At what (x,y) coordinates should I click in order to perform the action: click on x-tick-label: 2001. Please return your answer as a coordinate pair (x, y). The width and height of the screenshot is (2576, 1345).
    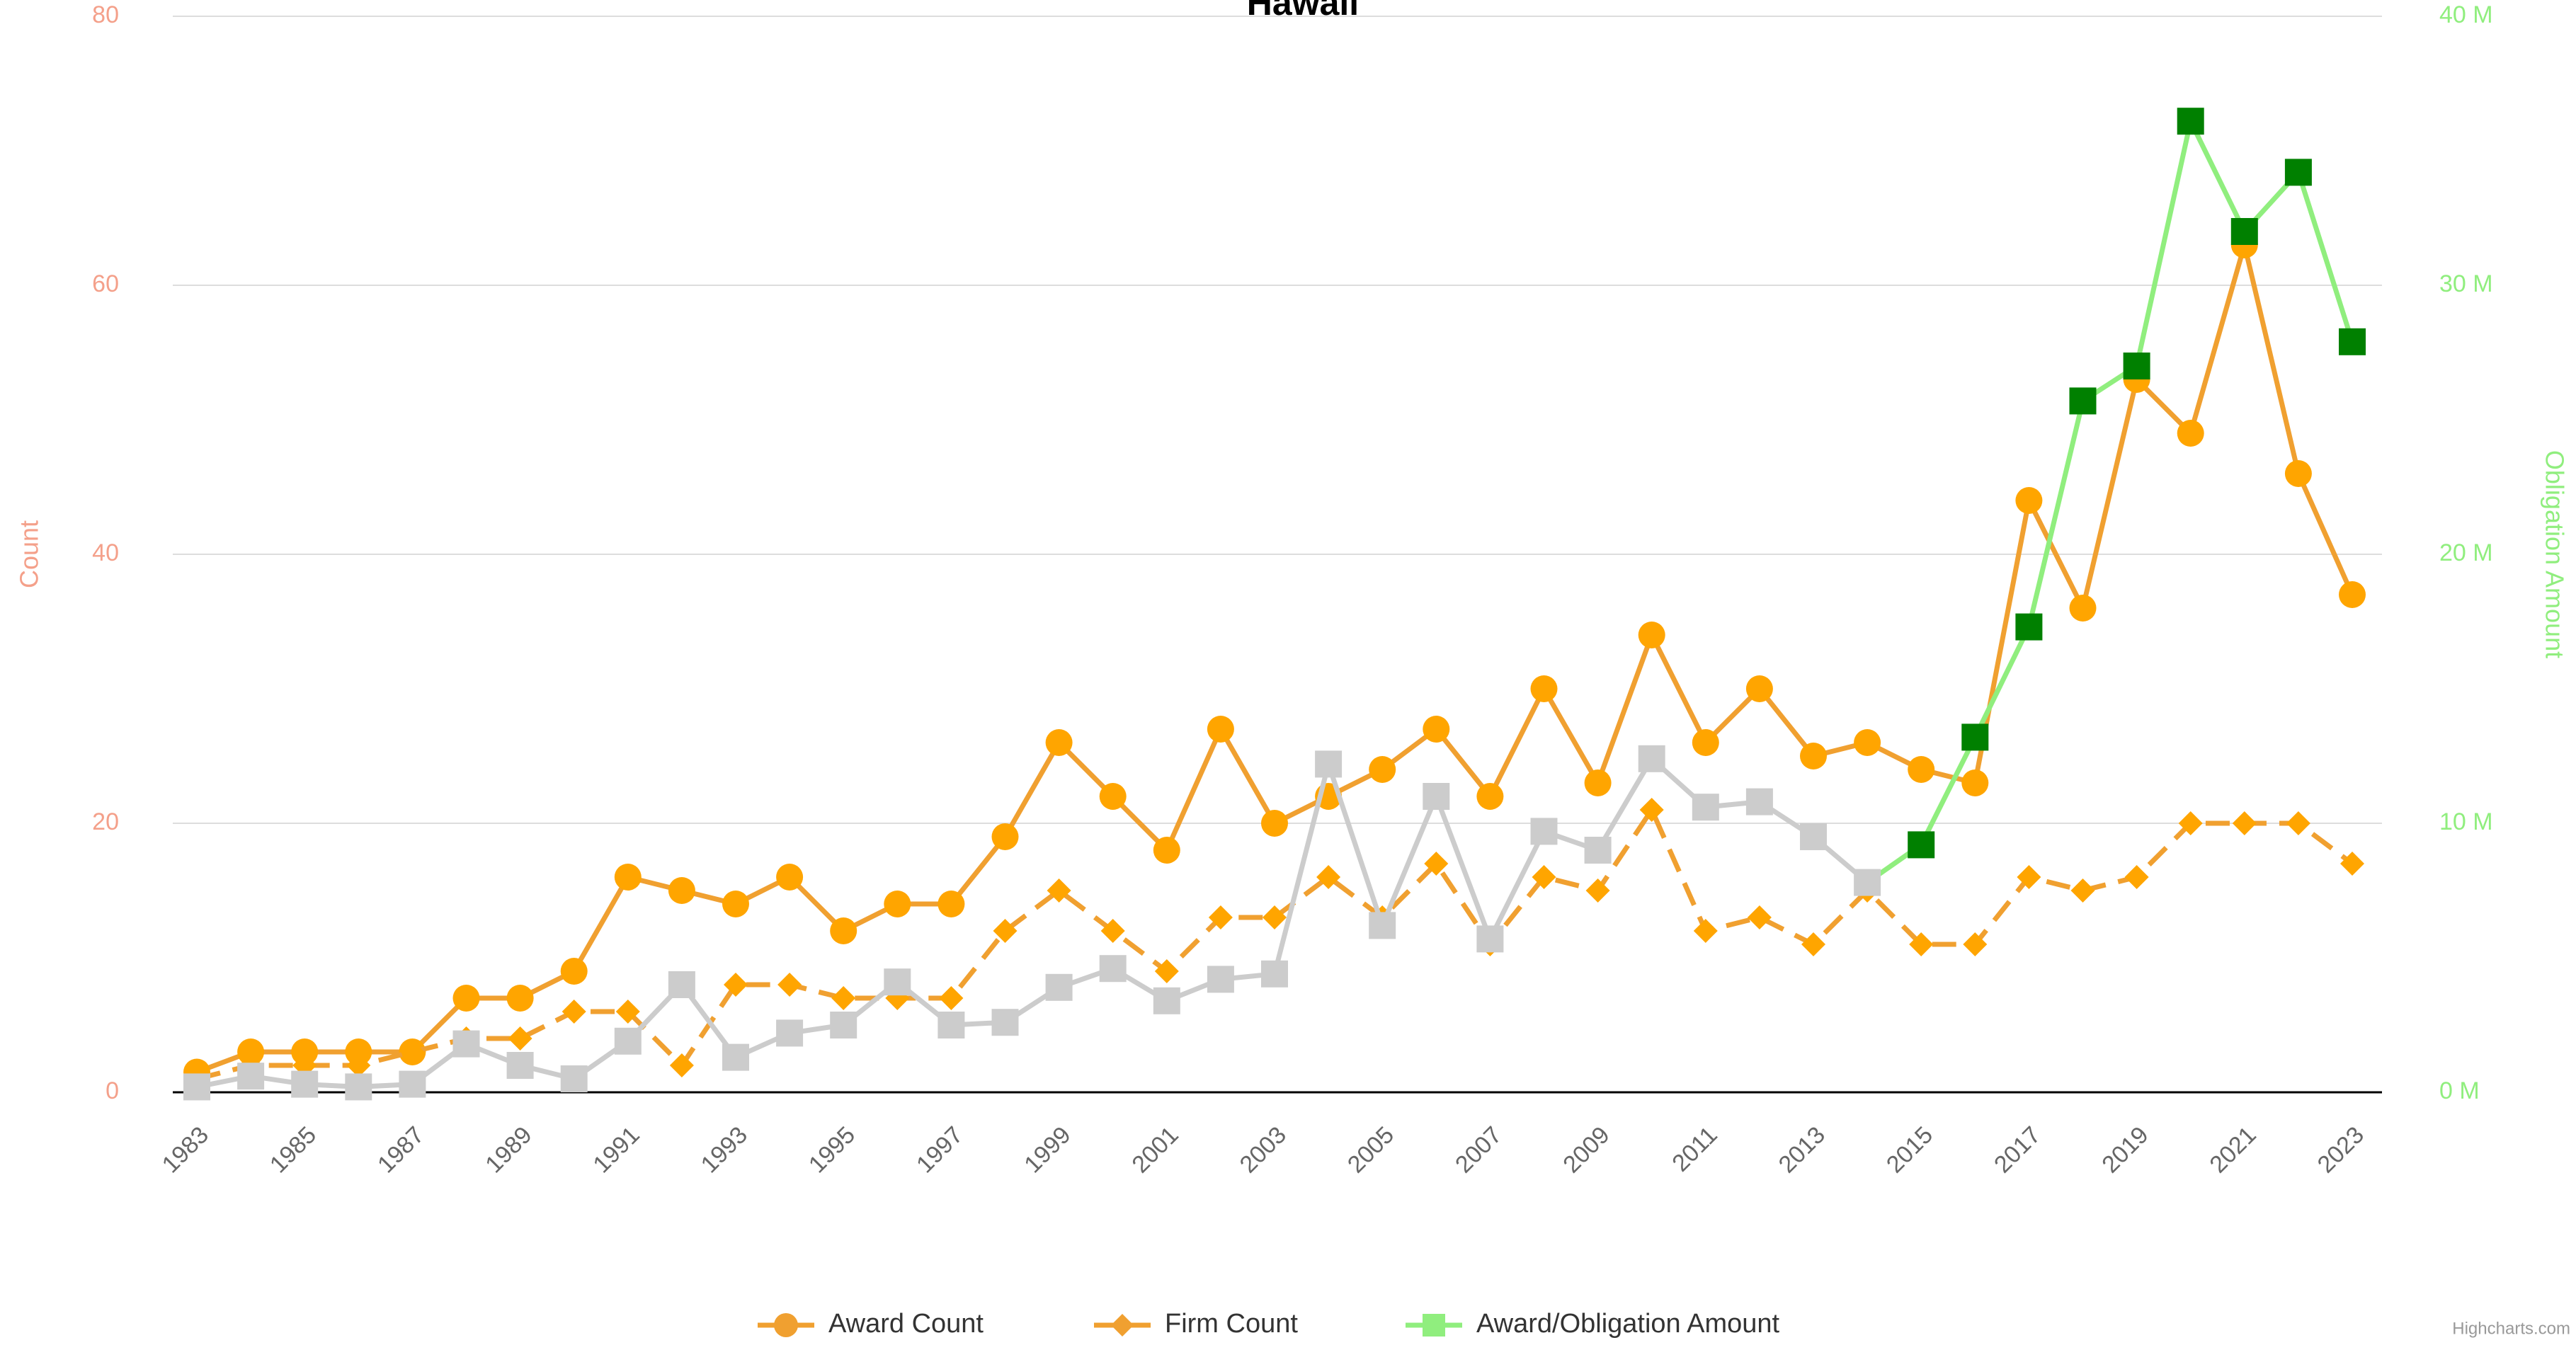
    Looking at the image, I should click on (1155, 1149).